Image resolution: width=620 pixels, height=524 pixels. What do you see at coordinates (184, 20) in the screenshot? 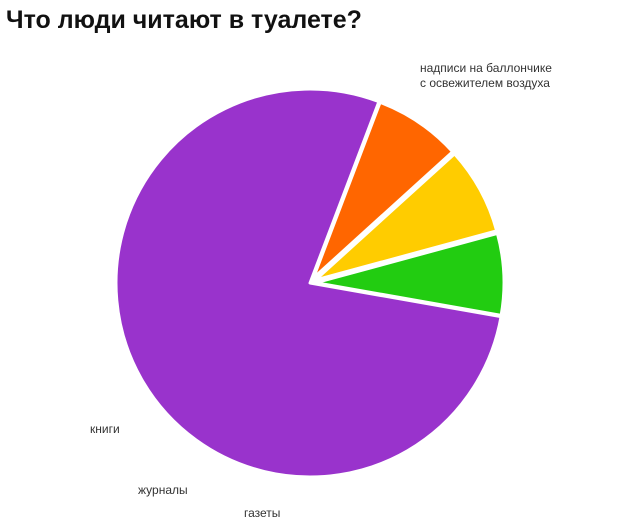
I see `chart-title: Что люди читают в туалете?` at bounding box center [184, 20].